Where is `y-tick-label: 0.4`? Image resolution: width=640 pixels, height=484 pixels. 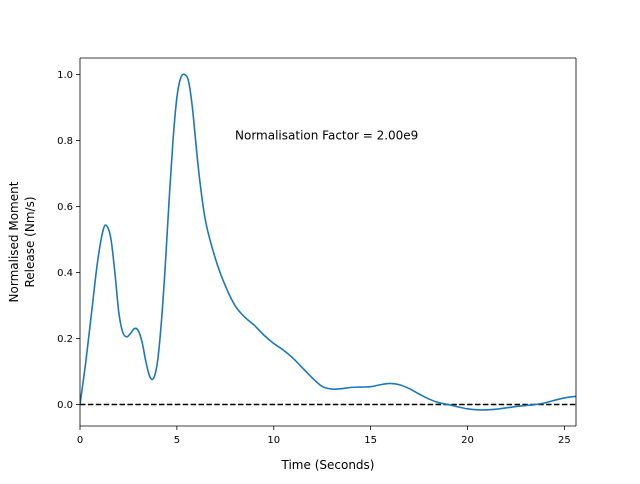
y-tick-label: 0.4 is located at coordinates (65, 273).